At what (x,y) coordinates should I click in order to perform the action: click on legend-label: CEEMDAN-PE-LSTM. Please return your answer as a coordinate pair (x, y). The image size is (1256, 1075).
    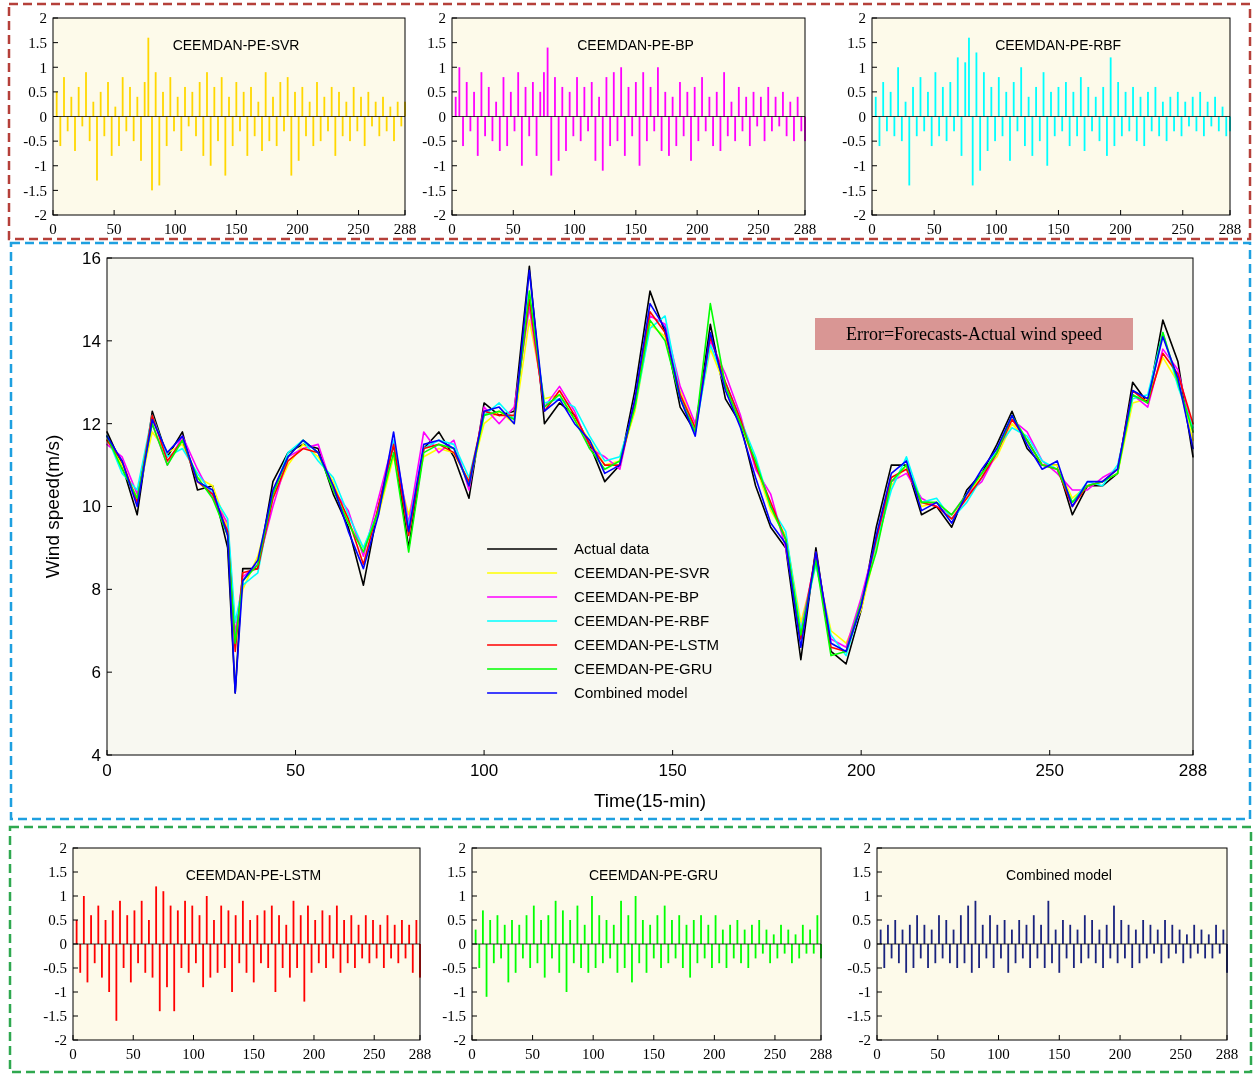
    Looking at the image, I should click on (647, 645).